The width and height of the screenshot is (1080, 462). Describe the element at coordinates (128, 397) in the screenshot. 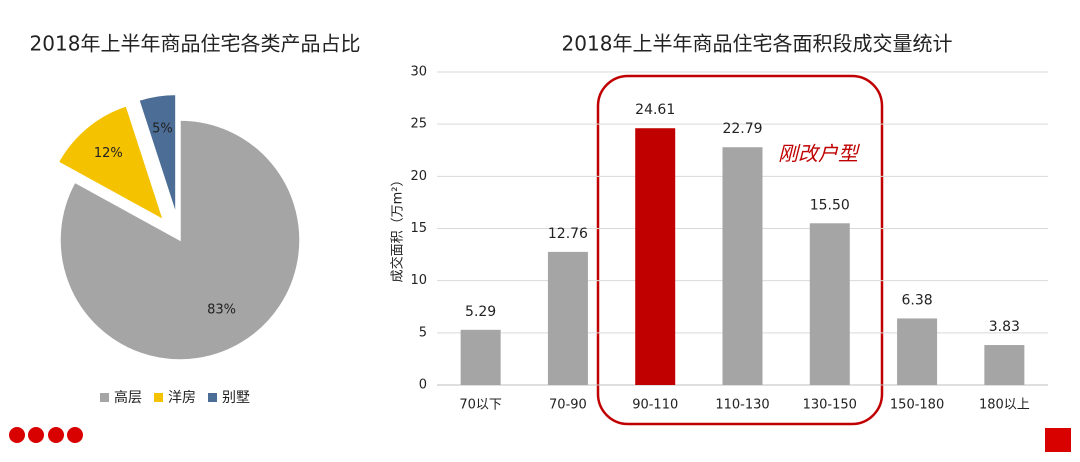

I see `legend-label: 高层` at that location.